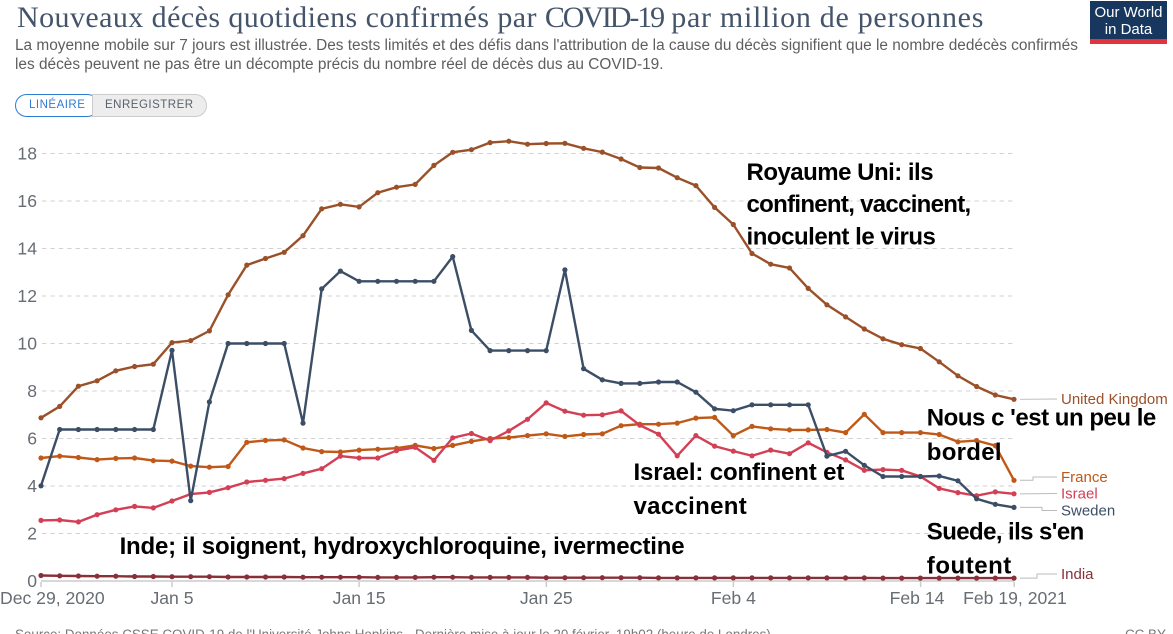  I want to click on svg-text: Dec 29, 2020, so click(52, 598).